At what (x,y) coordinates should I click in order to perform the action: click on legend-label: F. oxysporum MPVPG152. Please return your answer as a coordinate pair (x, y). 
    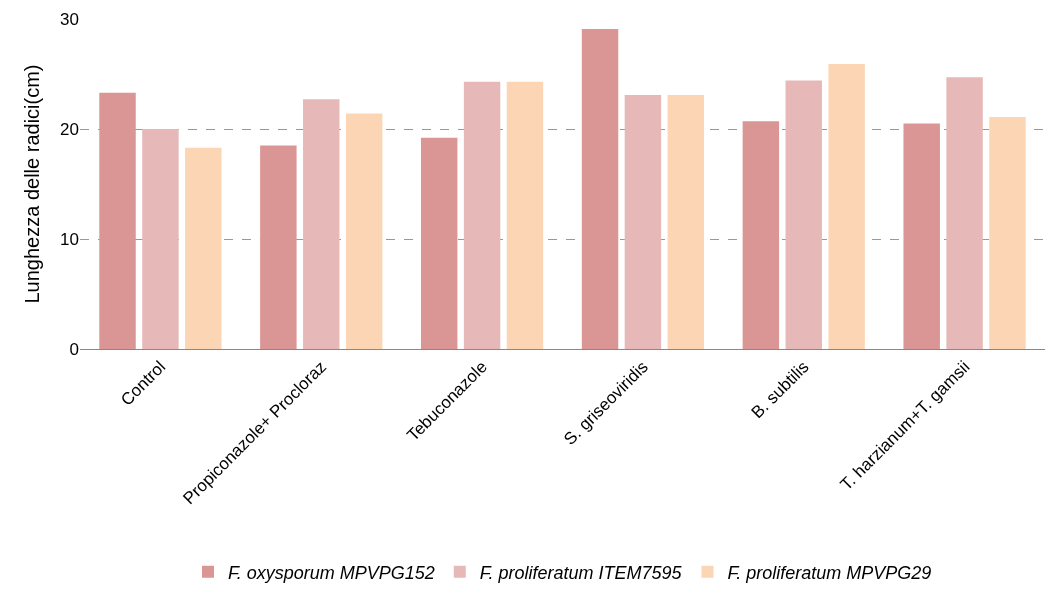
    Looking at the image, I should click on (331, 572).